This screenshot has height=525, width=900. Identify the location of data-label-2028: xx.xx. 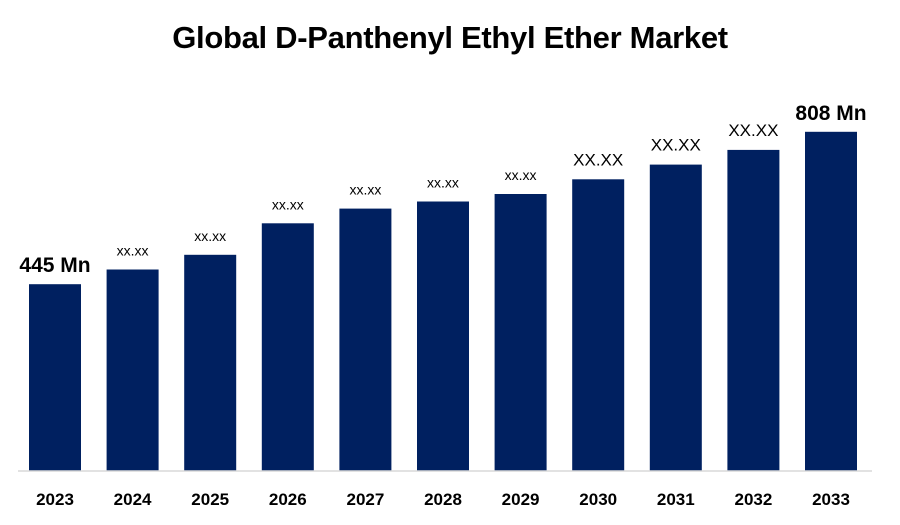
(443, 183).